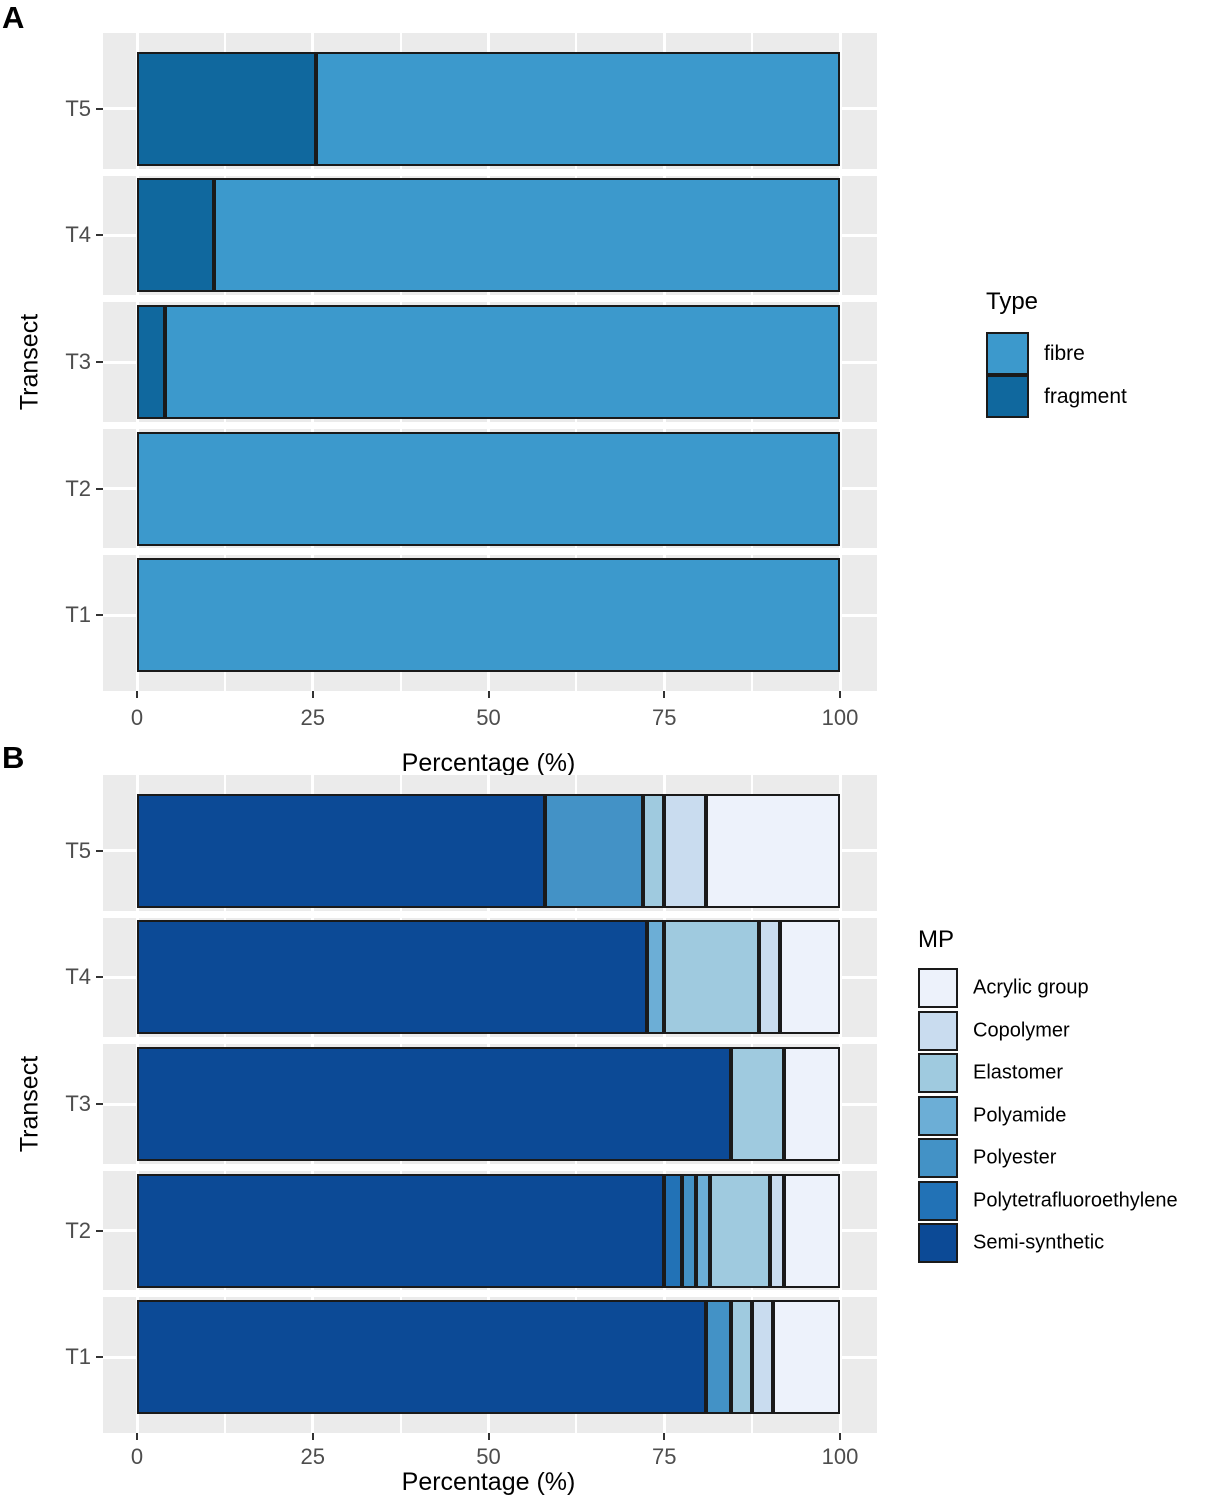 This screenshot has width=1207, height=1499. What do you see at coordinates (578, 108) in the screenshot?
I see `bar-segment-fibre-t5` at bounding box center [578, 108].